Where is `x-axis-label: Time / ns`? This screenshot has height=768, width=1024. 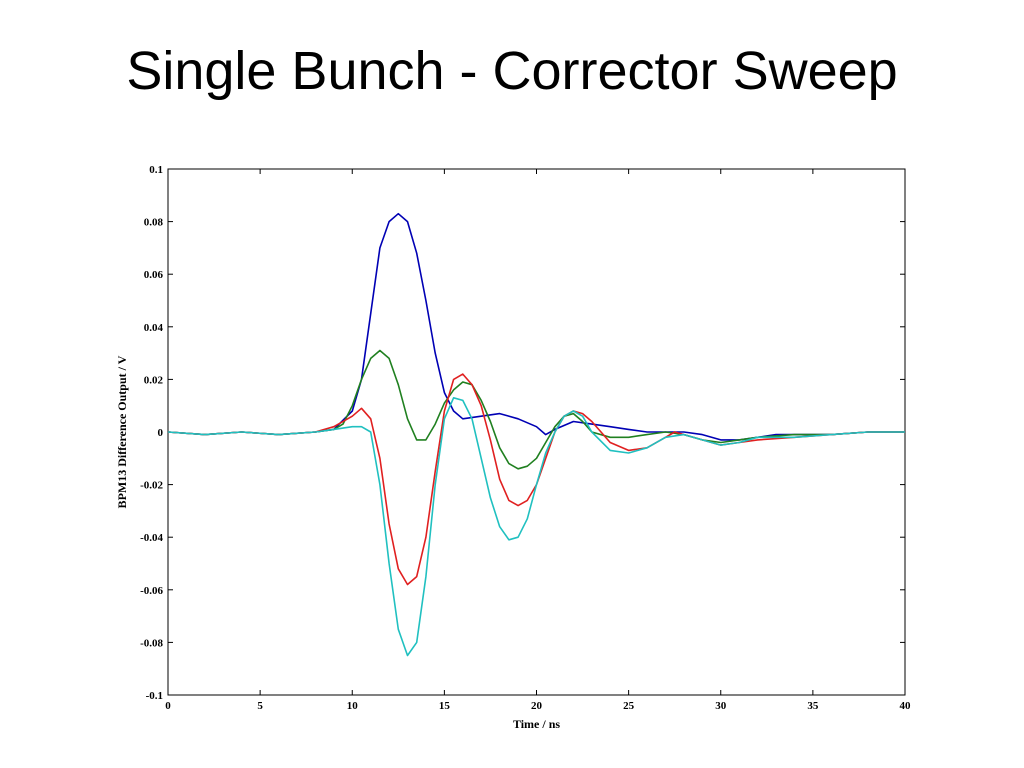 x-axis-label: Time / ns is located at coordinates (536, 724).